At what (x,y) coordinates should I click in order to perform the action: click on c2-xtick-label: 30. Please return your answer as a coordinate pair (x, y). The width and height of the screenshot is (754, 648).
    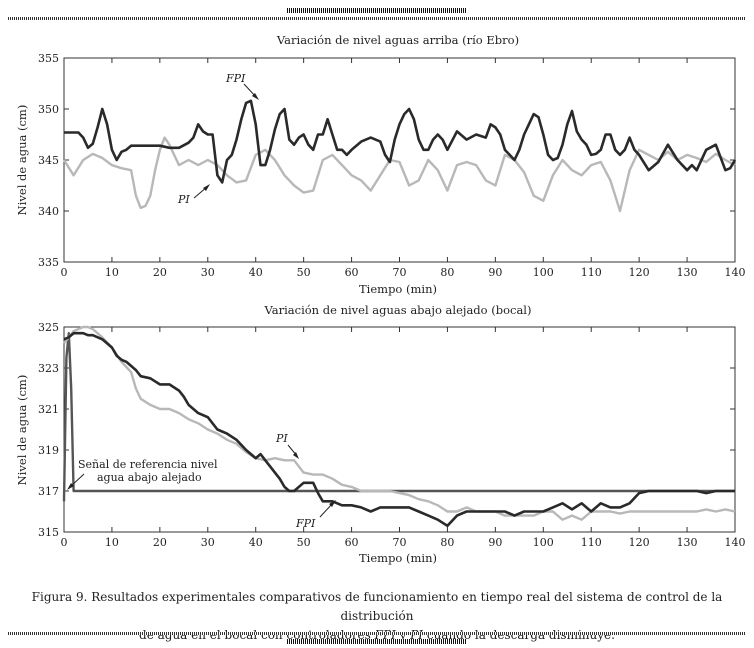
    Looking at the image, I should click on (208, 542).